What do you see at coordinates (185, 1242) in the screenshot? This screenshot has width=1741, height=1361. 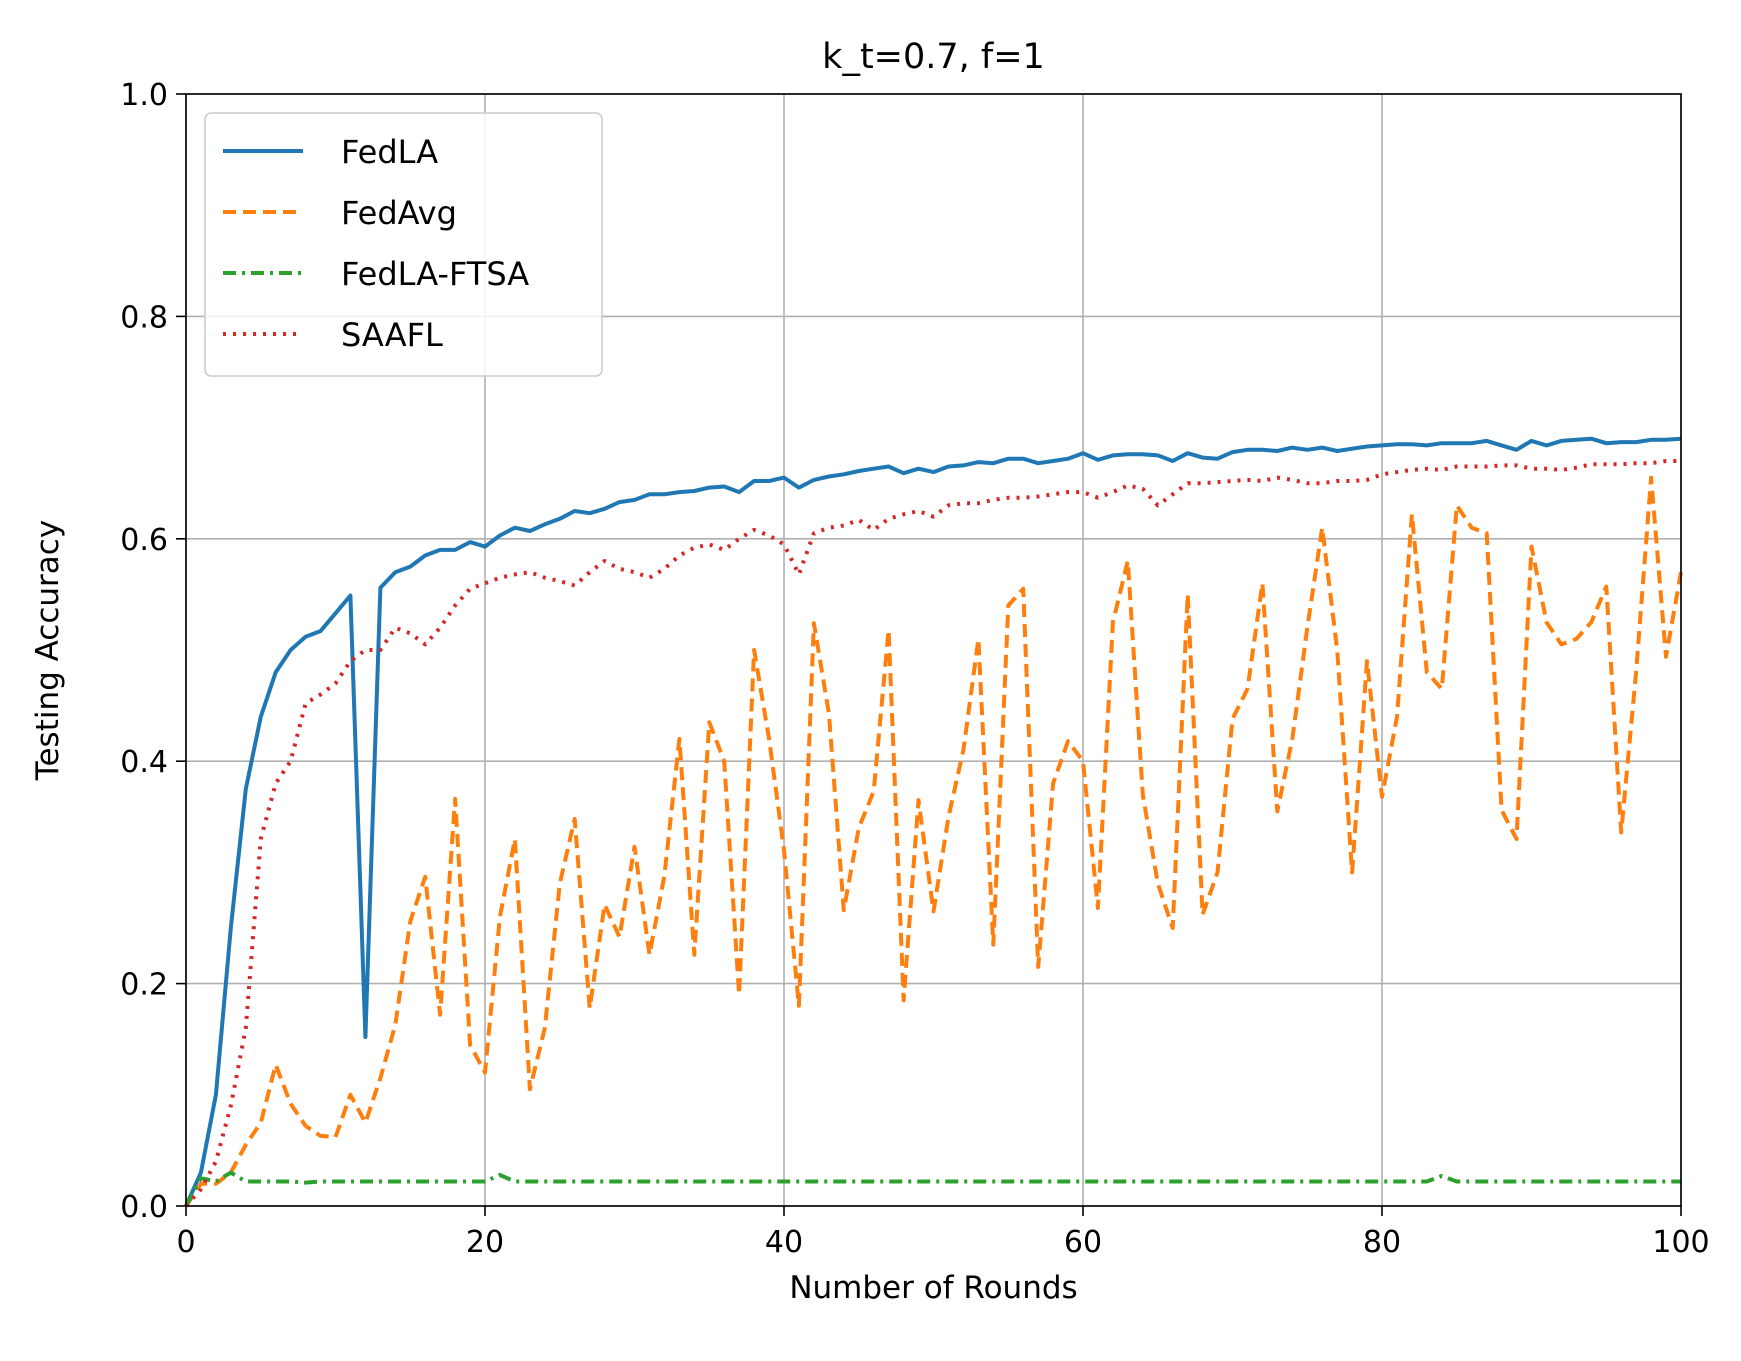 I see `x-tick-label: 0` at bounding box center [185, 1242].